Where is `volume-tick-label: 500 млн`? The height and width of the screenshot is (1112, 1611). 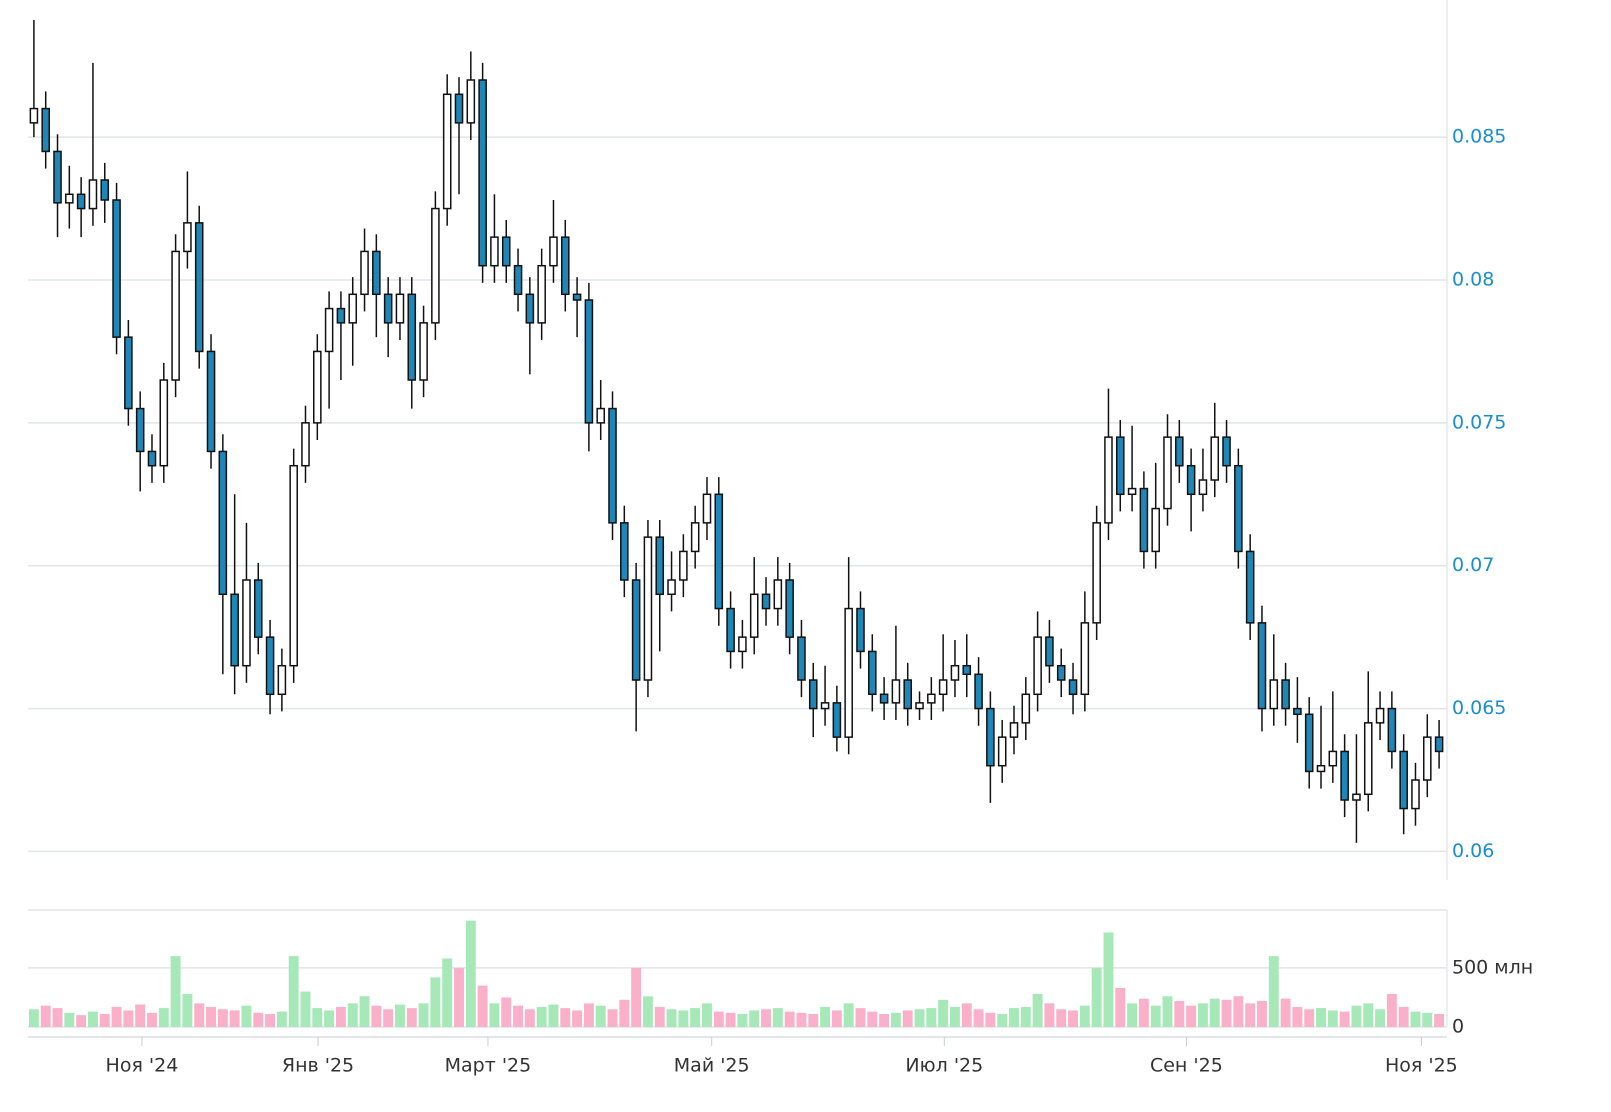
volume-tick-label: 500 млн is located at coordinates (1492, 967).